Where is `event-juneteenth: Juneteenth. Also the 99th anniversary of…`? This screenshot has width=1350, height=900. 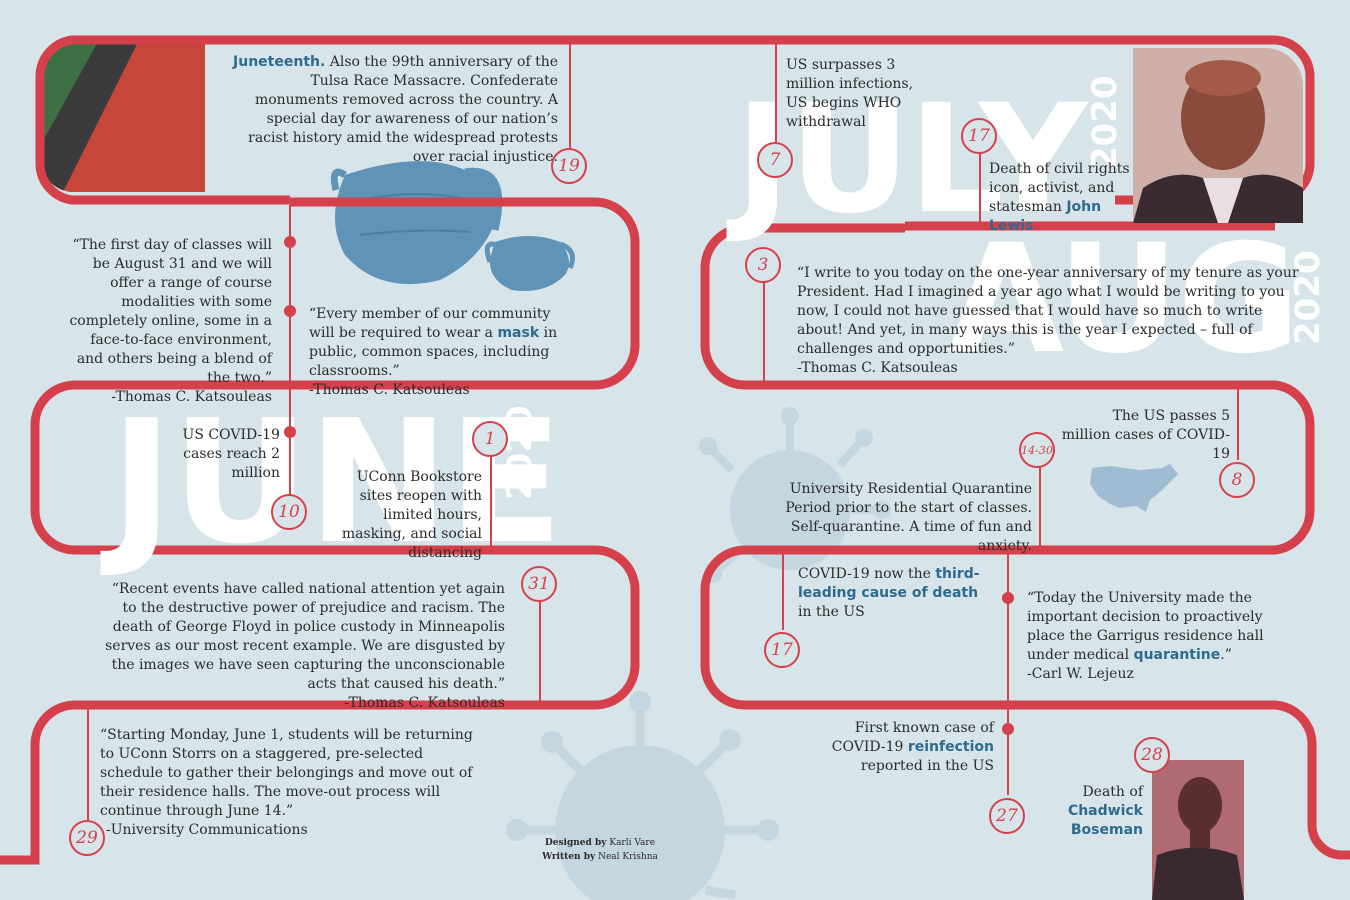
event-juneteenth: Juneteenth. Also the 99th anniversary of… is located at coordinates (391, 110).